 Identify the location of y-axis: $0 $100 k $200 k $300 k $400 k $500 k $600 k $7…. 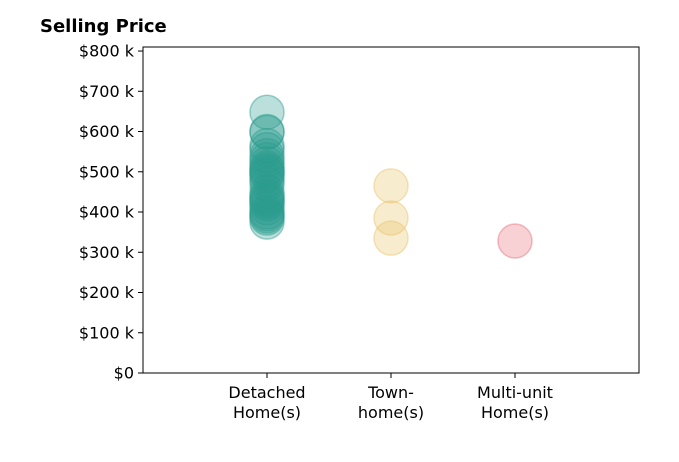
(111, 212).